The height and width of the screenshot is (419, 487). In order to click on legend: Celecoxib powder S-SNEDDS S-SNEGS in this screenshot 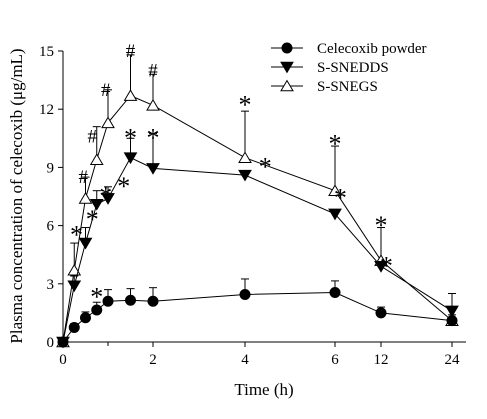, I will do `click(349, 68)`.